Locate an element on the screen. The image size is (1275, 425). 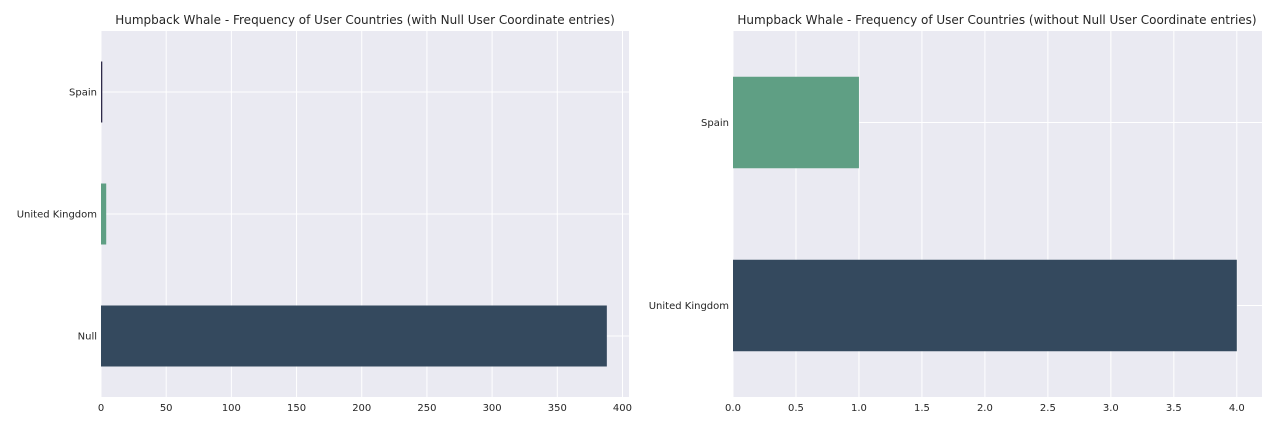
x-tick-label: 2.5 is located at coordinates (1048, 408).